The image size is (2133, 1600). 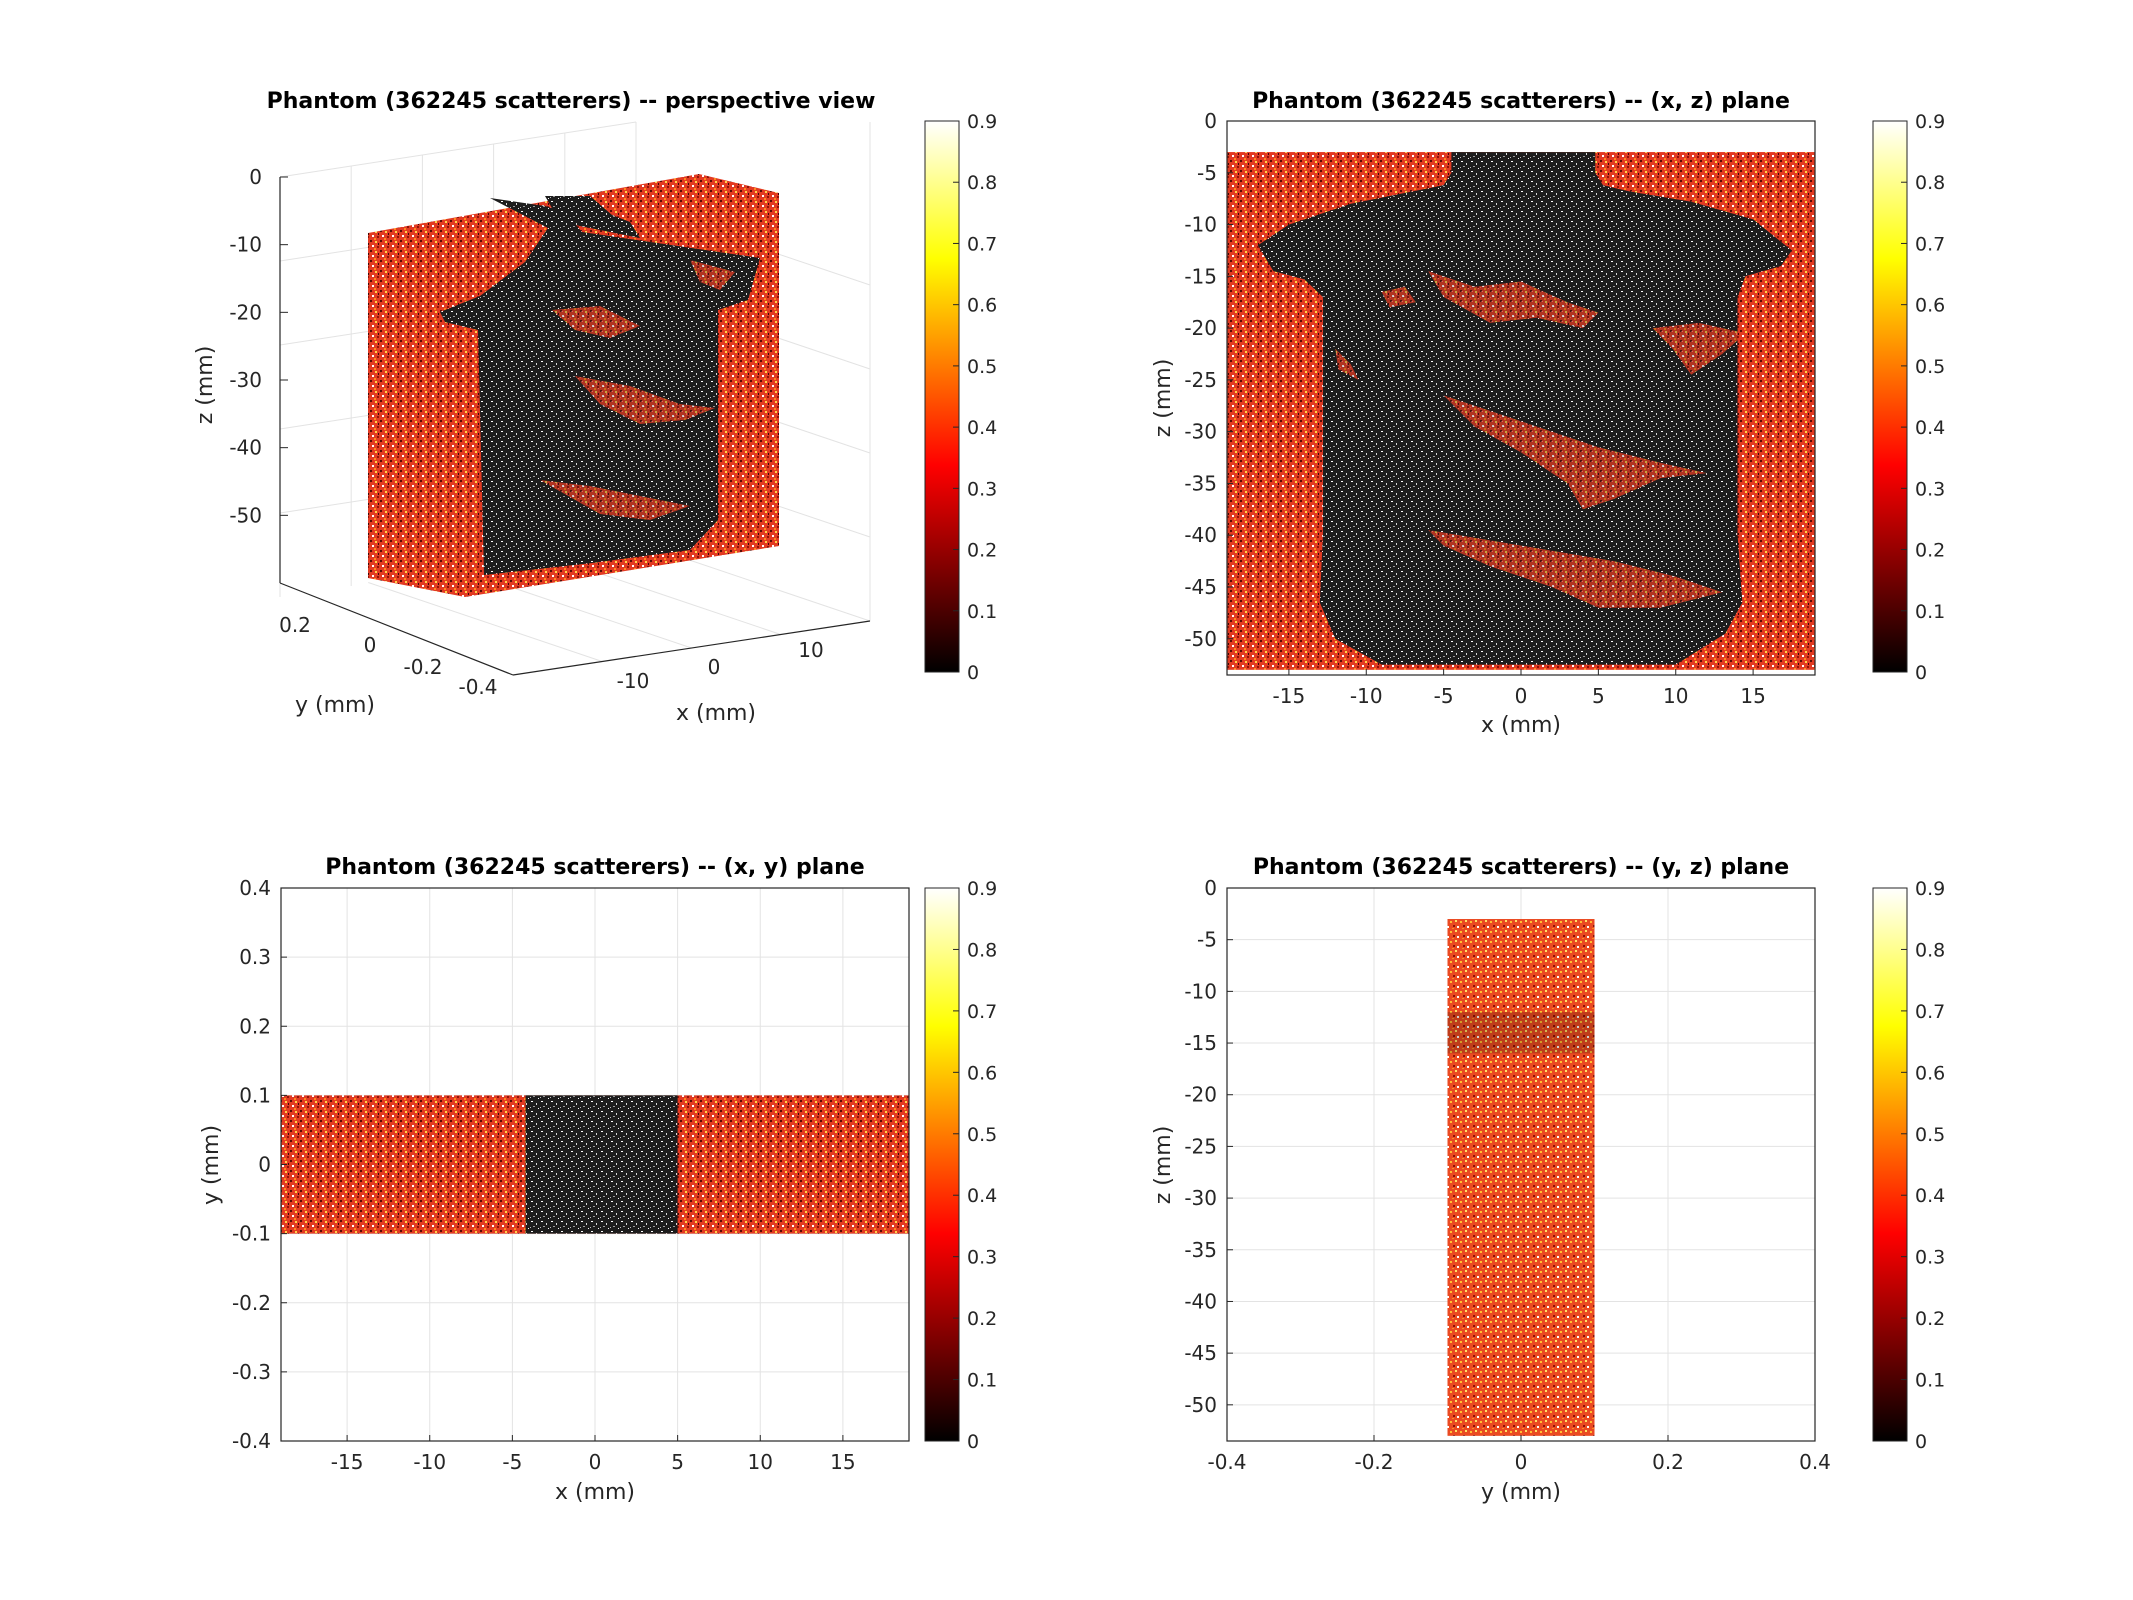 What do you see at coordinates (691, 648) in the screenshot?
I see `x-axis-line` at bounding box center [691, 648].